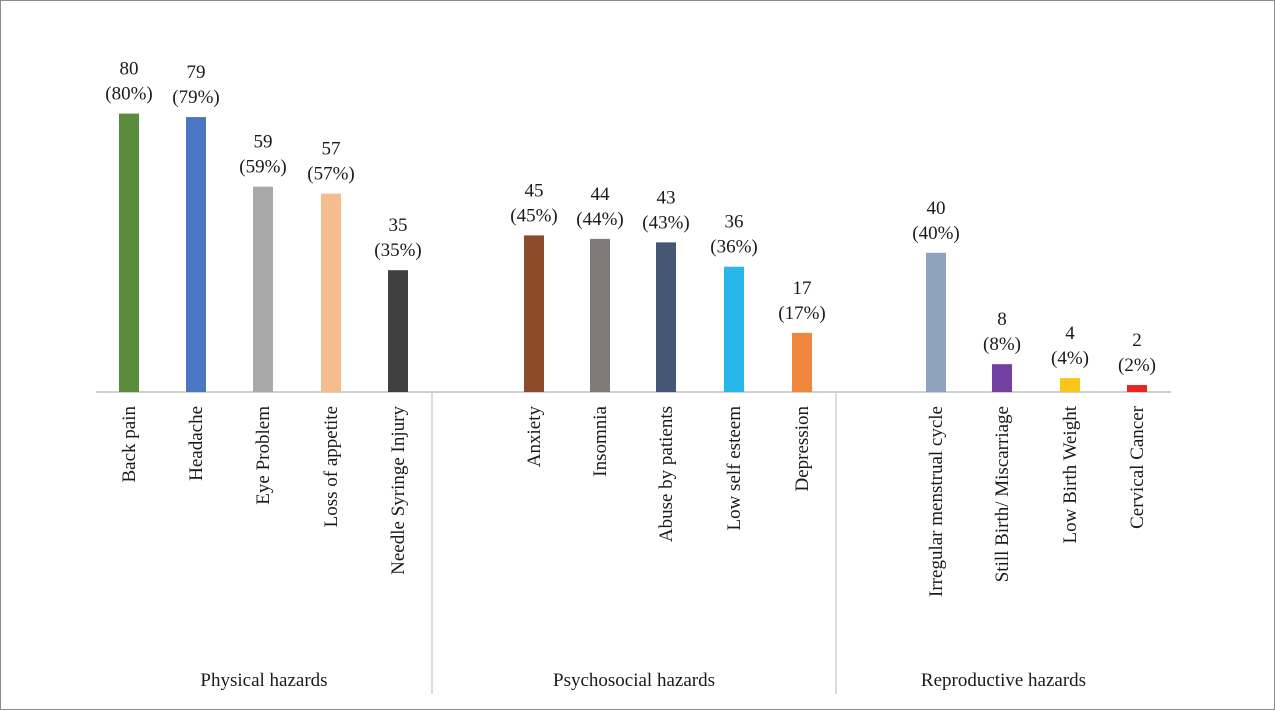 The height and width of the screenshot is (711, 1275). Describe the element at coordinates (734, 222) in the screenshot. I see `data-label-value: 36` at that location.